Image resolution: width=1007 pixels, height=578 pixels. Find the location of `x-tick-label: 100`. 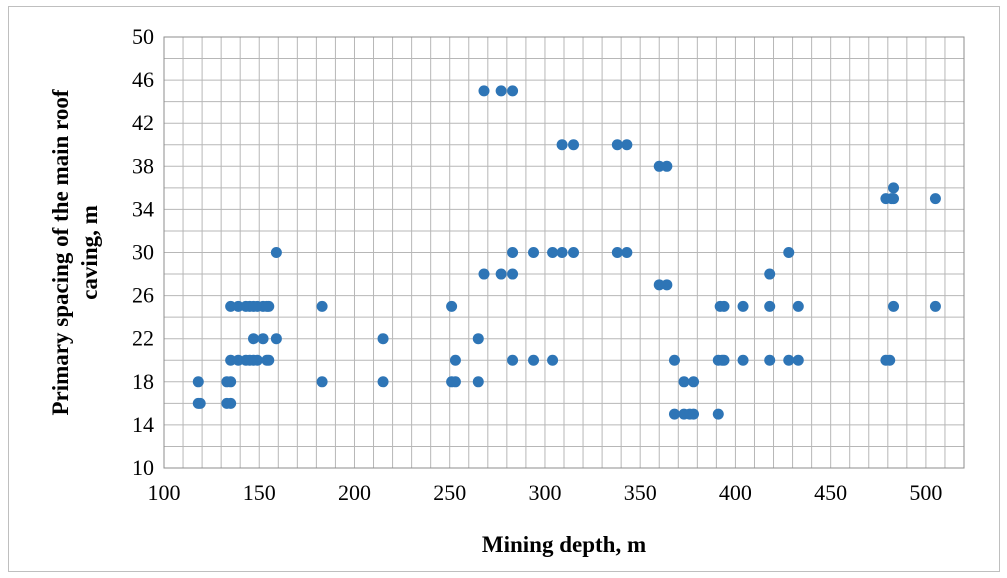

x-tick-label: 100 is located at coordinates (164, 492).